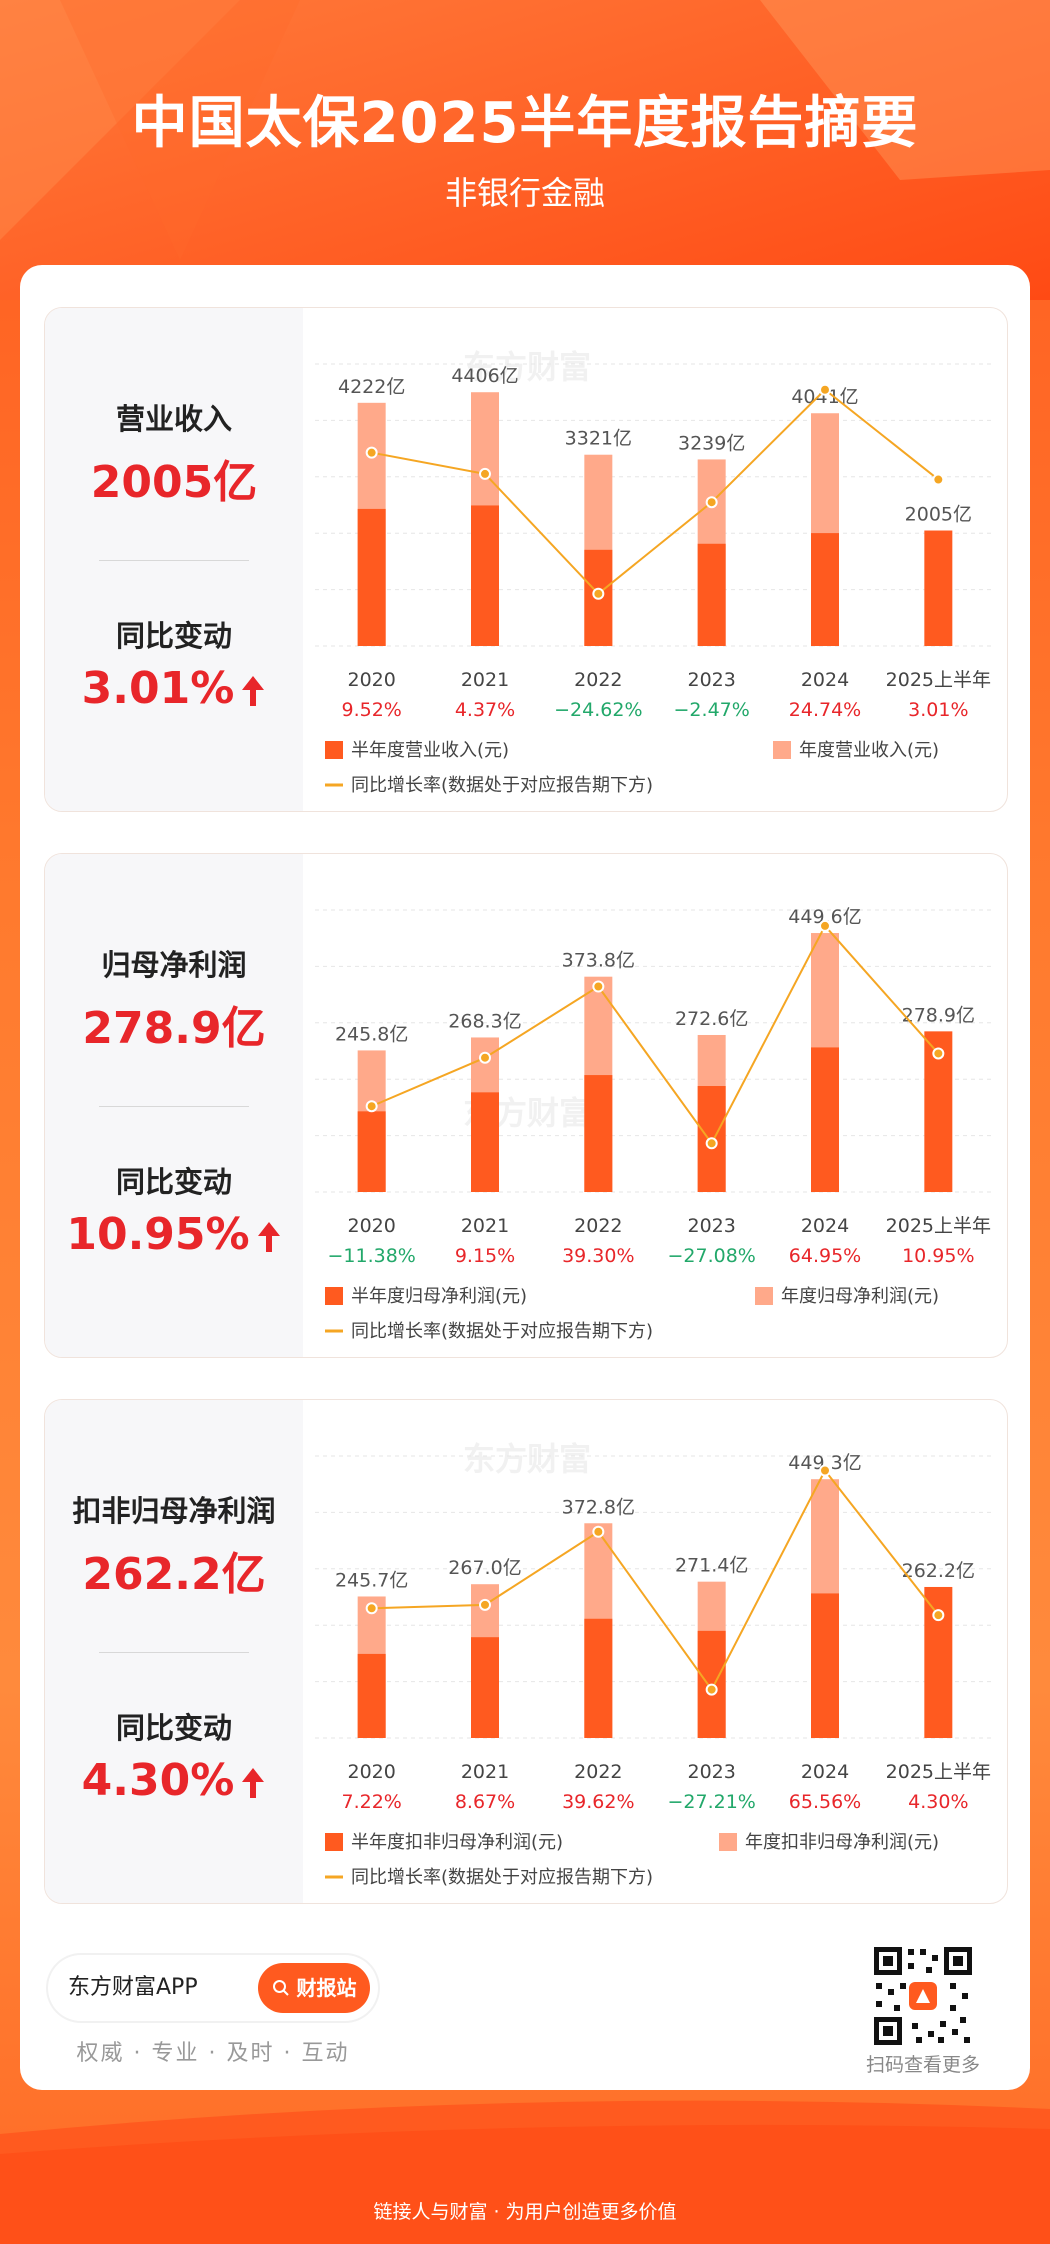 Image resolution: width=1050 pixels, height=2244 pixels. I want to click on legend-half-label: 半年度扣非归母净利润(元), so click(457, 1842).